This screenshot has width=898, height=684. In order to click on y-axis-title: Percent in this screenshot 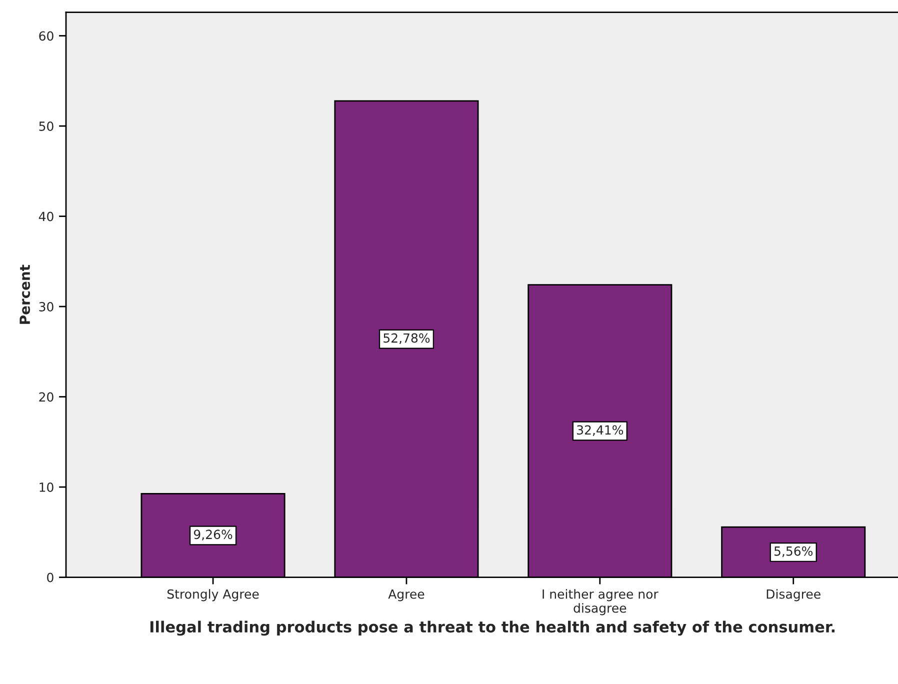, I will do `click(25, 294)`.